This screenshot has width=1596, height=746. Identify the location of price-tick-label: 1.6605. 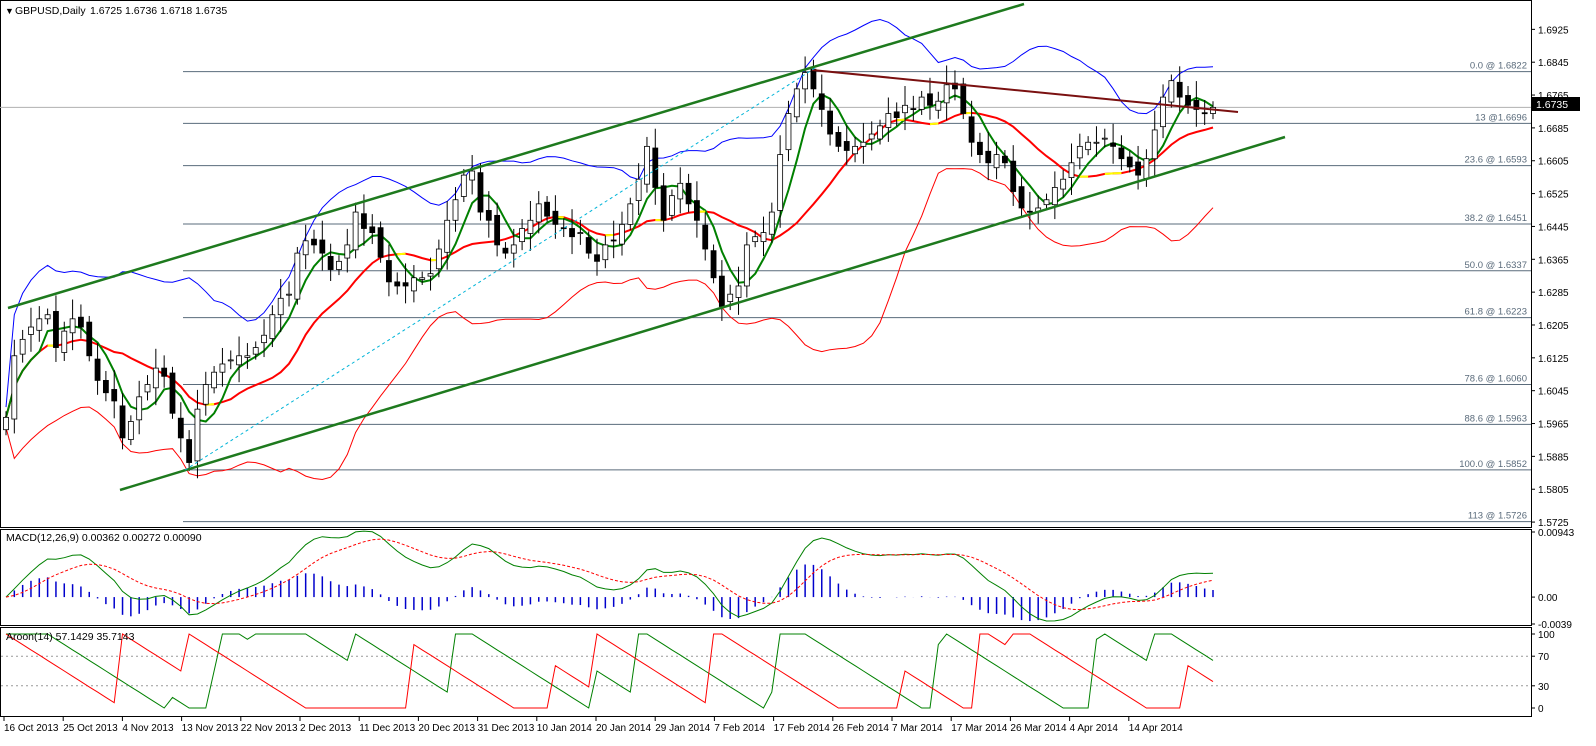
(1553, 162).